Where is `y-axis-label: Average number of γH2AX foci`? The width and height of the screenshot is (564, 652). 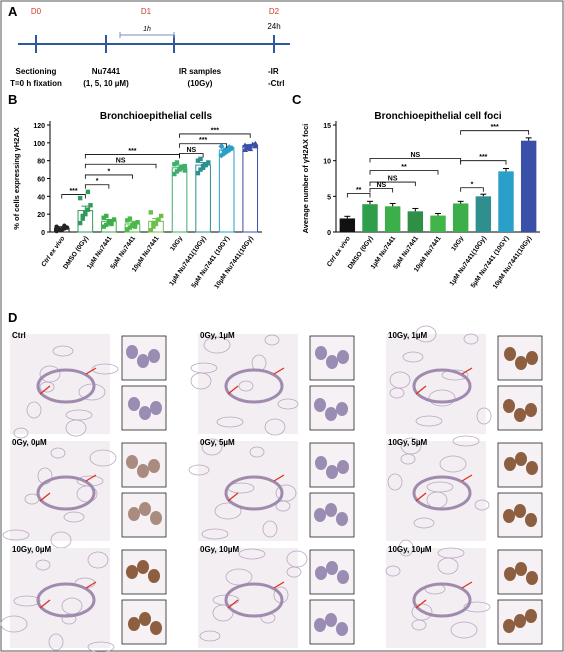 y-axis-label: Average number of γH2AX foci is located at coordinates (305, 179).